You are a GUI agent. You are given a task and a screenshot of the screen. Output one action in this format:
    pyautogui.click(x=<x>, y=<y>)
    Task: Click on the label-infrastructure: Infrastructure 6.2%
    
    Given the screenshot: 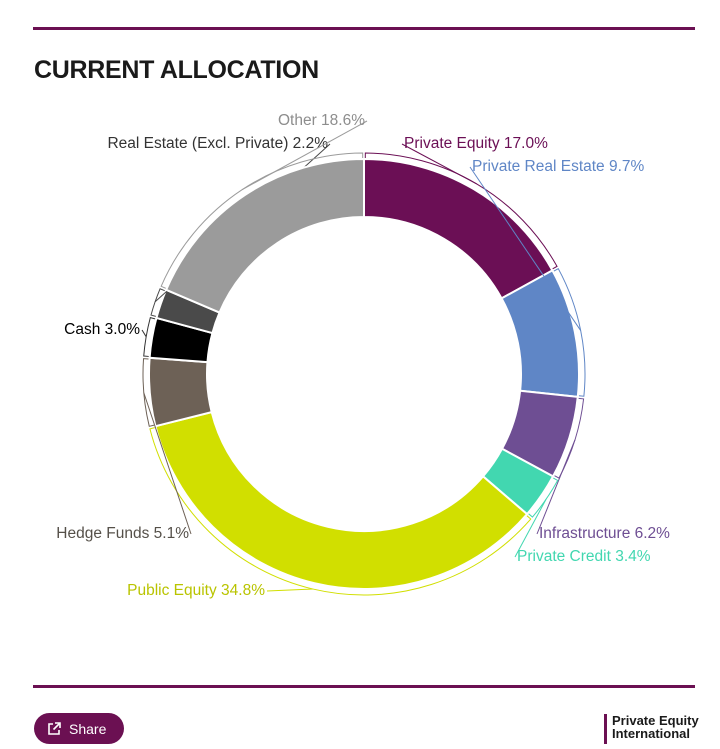 What is the action you would take?
    pyautogui.click(x=604, y=533)
    